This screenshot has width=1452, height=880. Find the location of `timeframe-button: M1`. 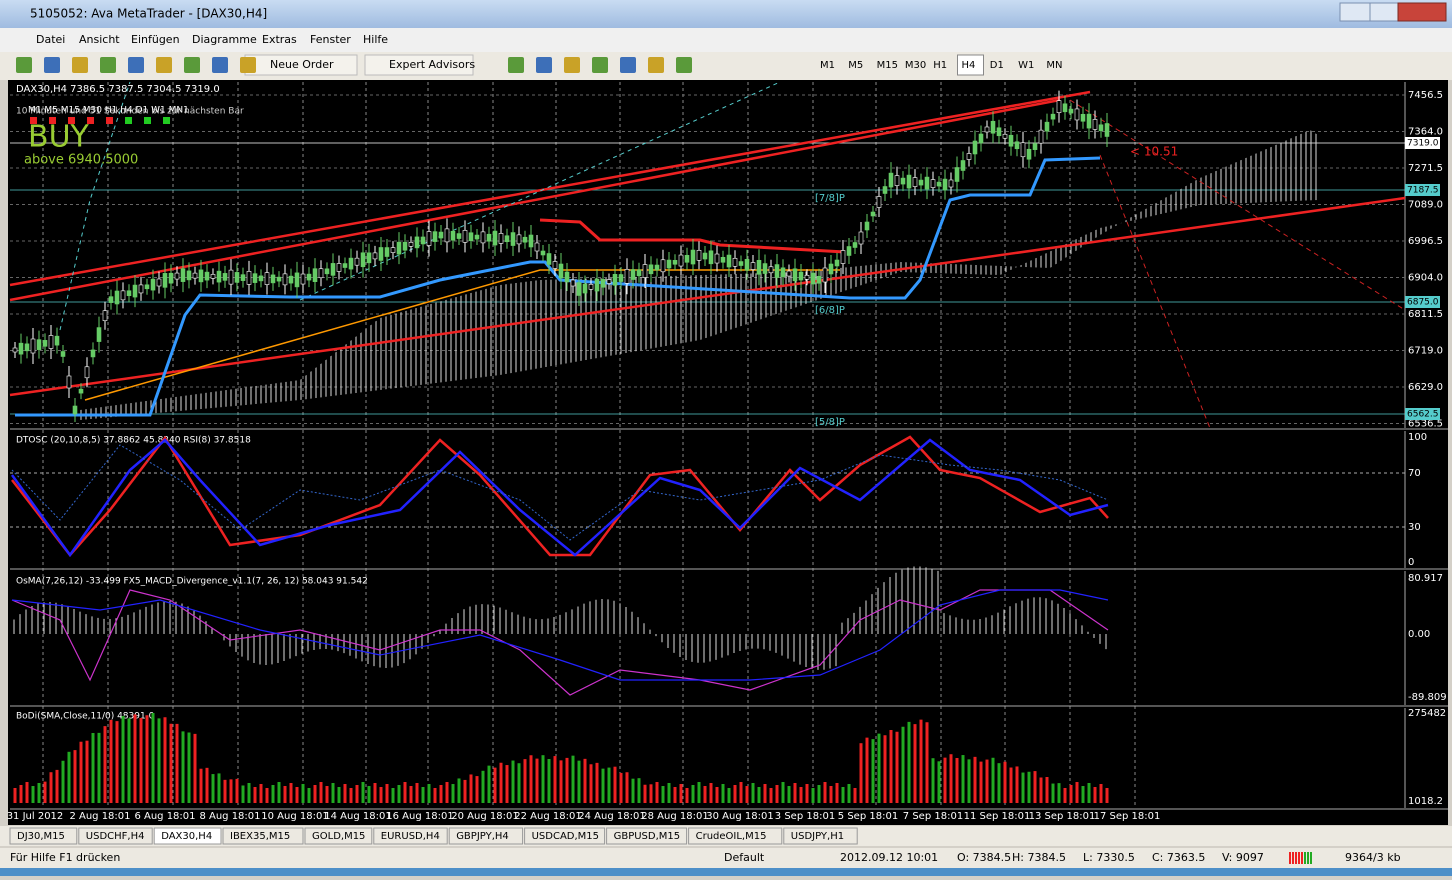

timeframe-button: M1 is located at coordinates (827, 65).